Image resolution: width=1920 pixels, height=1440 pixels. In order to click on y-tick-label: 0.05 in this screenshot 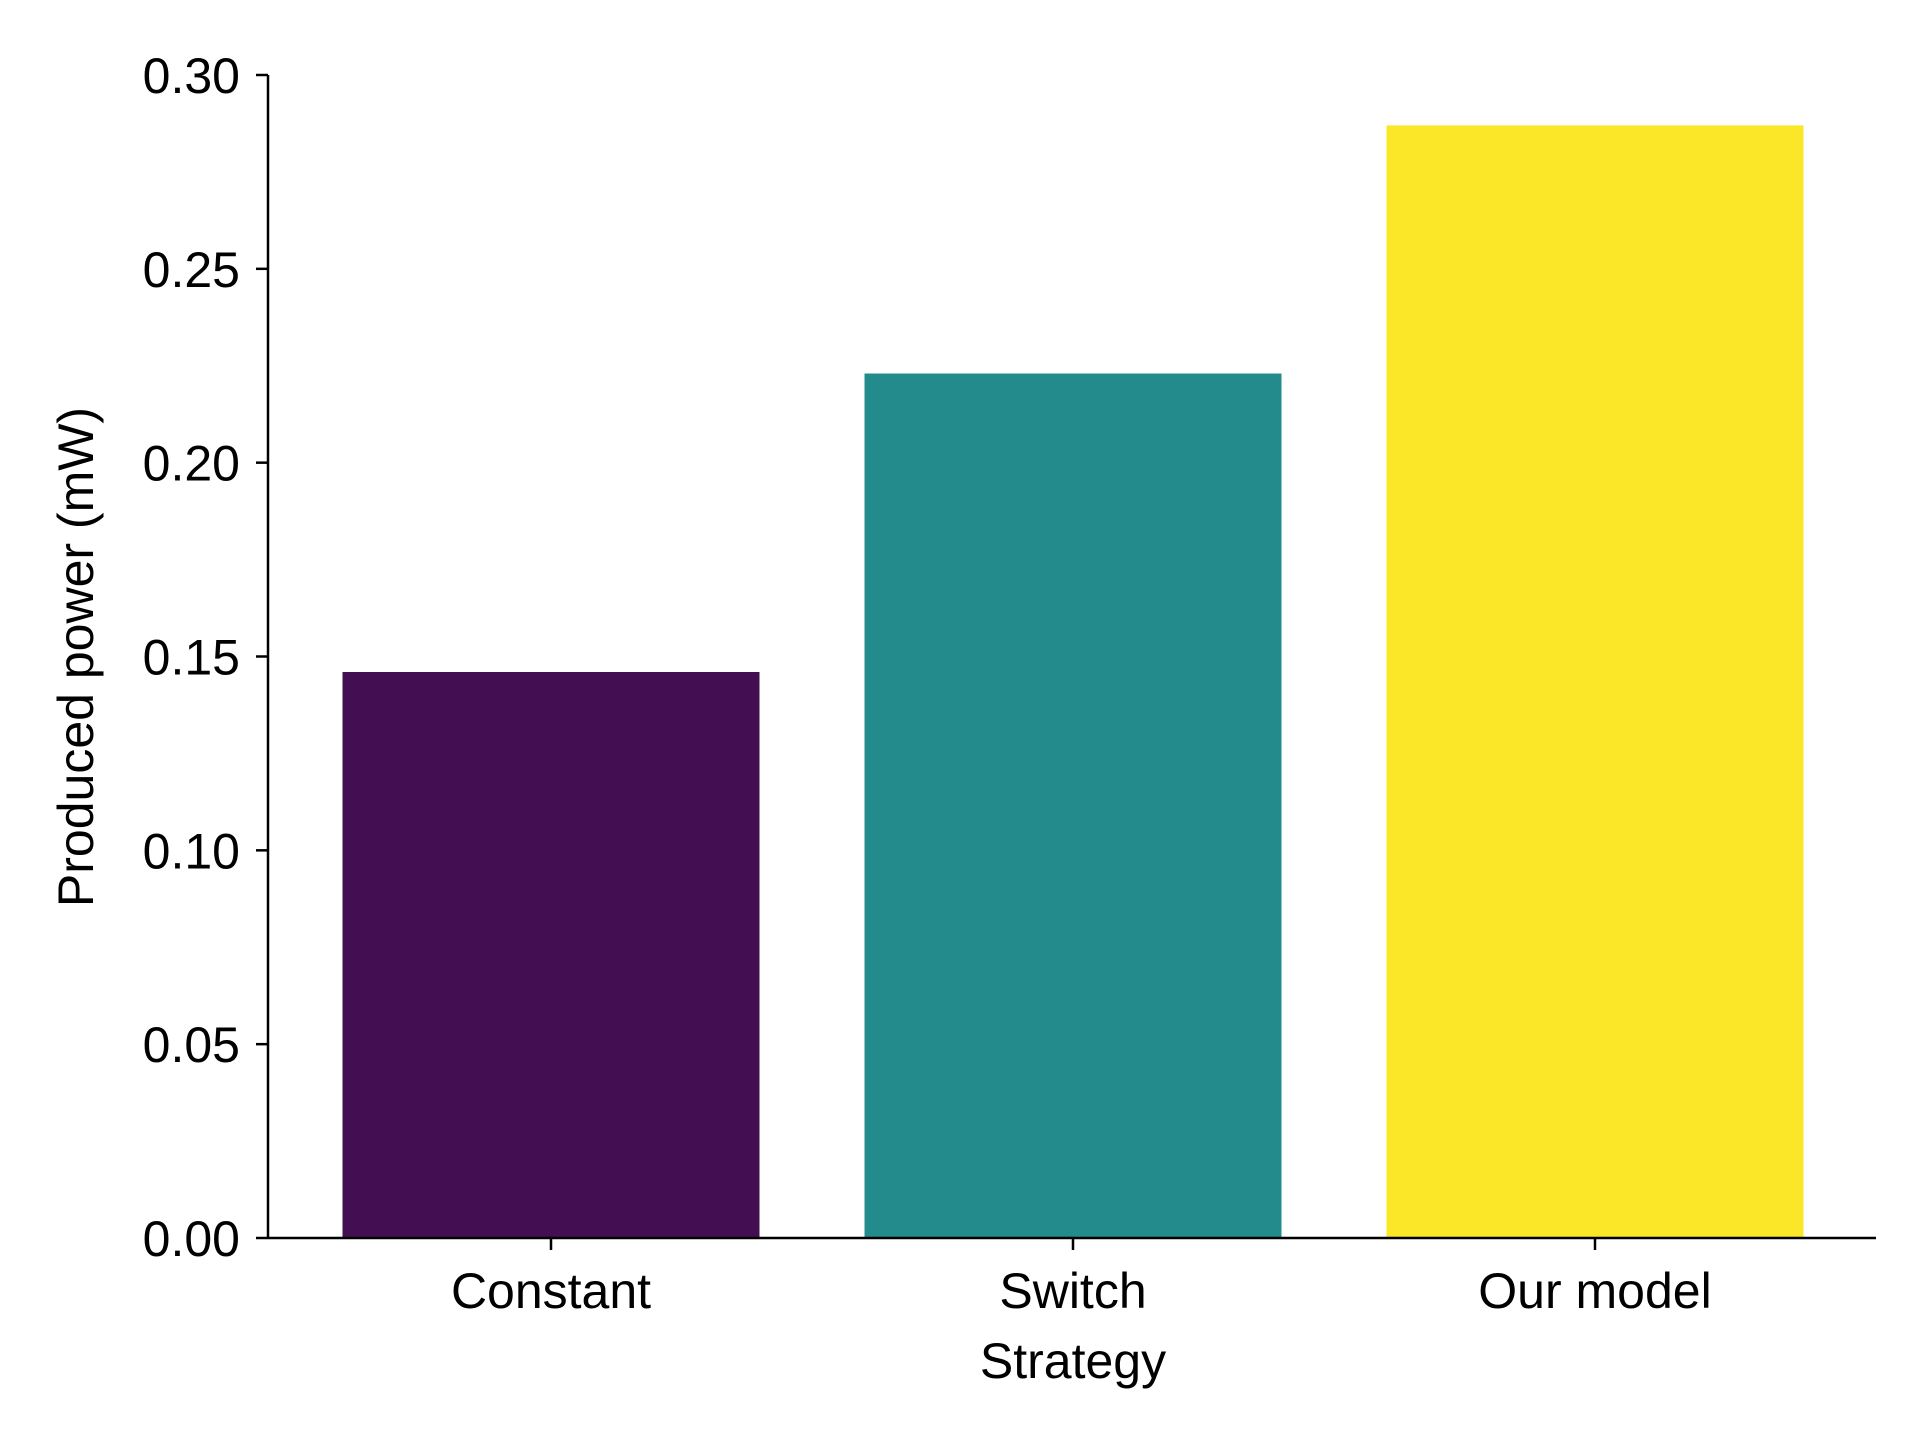, I will do `click(191, 1045)`.